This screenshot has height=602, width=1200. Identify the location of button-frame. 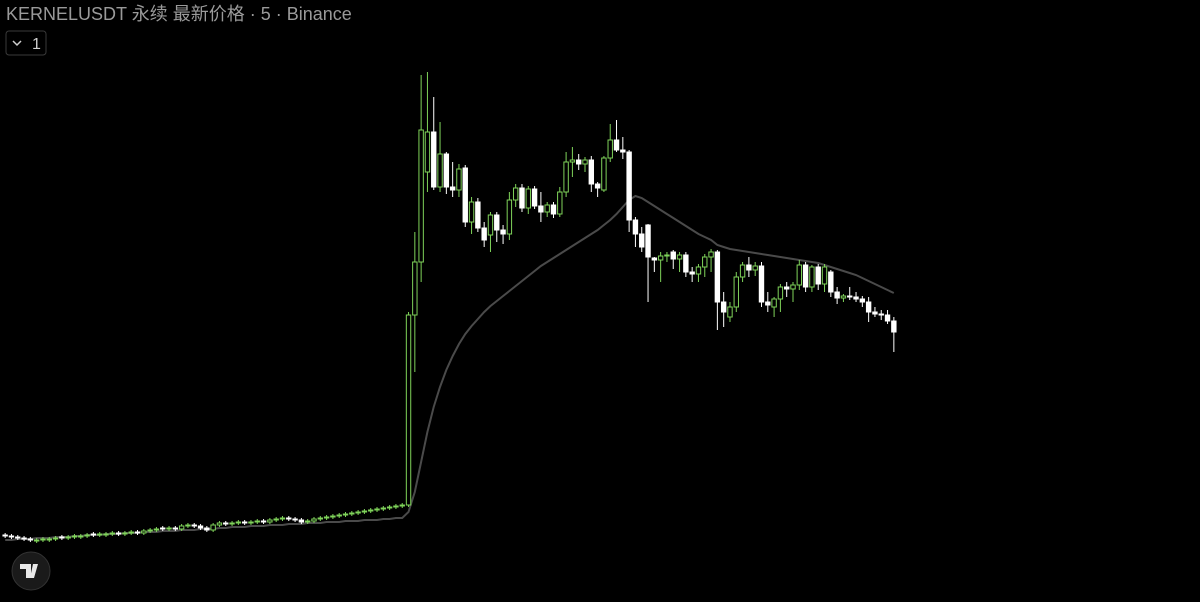
(26, 43).